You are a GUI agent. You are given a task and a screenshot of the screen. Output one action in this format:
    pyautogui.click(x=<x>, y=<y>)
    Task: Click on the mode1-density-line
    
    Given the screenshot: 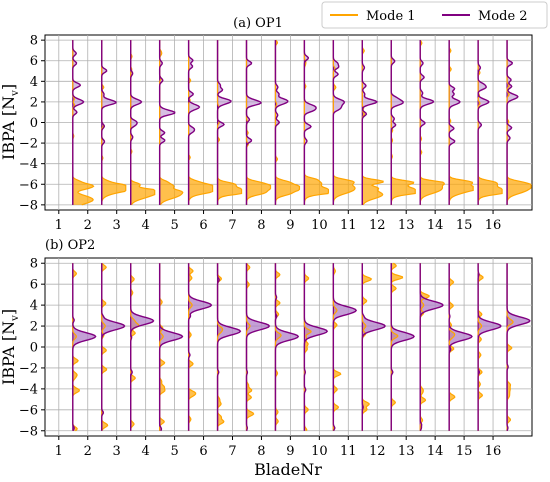 What is the action you would take?
    pyautogui.click(x=461, y=122)
    